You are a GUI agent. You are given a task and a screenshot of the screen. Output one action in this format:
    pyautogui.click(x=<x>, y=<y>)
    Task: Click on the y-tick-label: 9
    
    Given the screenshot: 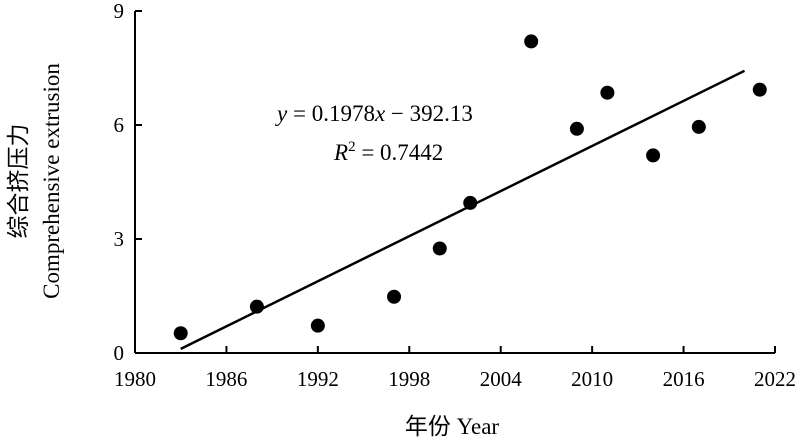 What is the action you would take?
    pyautogui.click(x=119, y=11)
    